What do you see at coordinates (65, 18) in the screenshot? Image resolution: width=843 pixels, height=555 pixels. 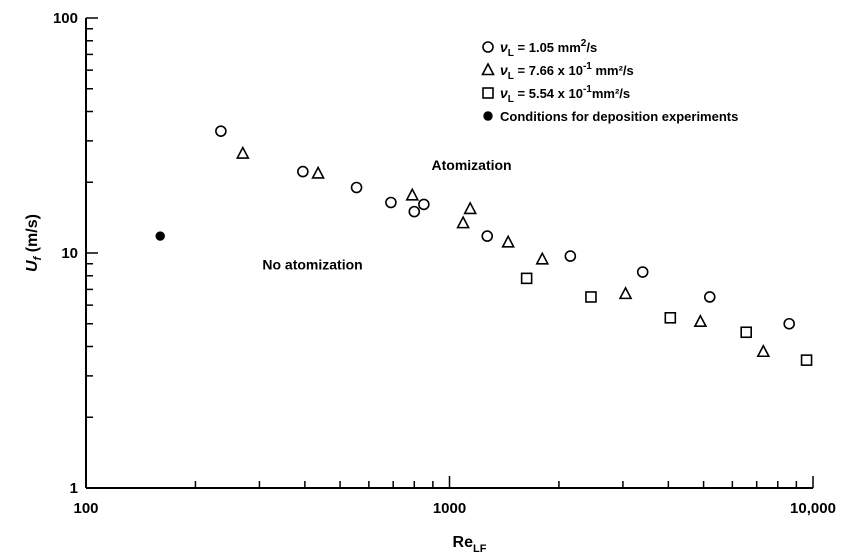 I see `y-tick-label: 100` at bounding box center [65, 18].